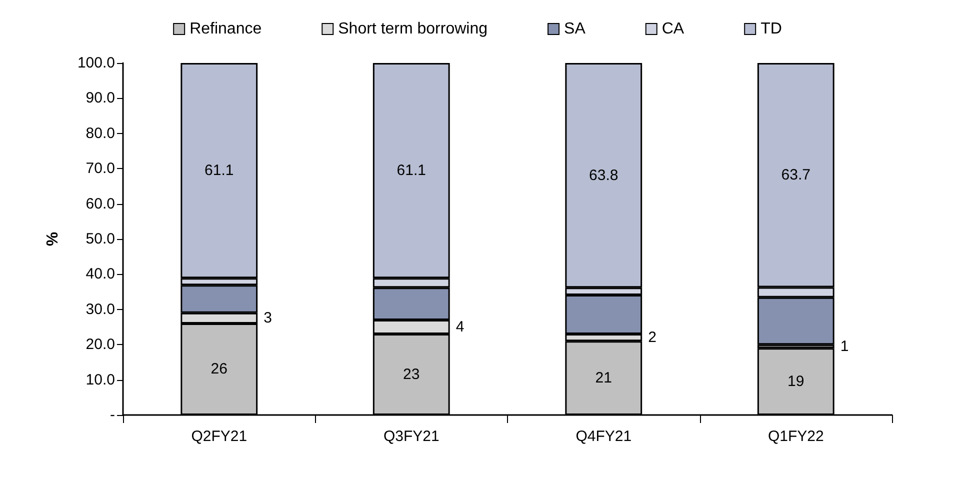  Describe the element at coordinates (100, 169) in the screenshot. I see `y-tick-label: 70.0` at that location.